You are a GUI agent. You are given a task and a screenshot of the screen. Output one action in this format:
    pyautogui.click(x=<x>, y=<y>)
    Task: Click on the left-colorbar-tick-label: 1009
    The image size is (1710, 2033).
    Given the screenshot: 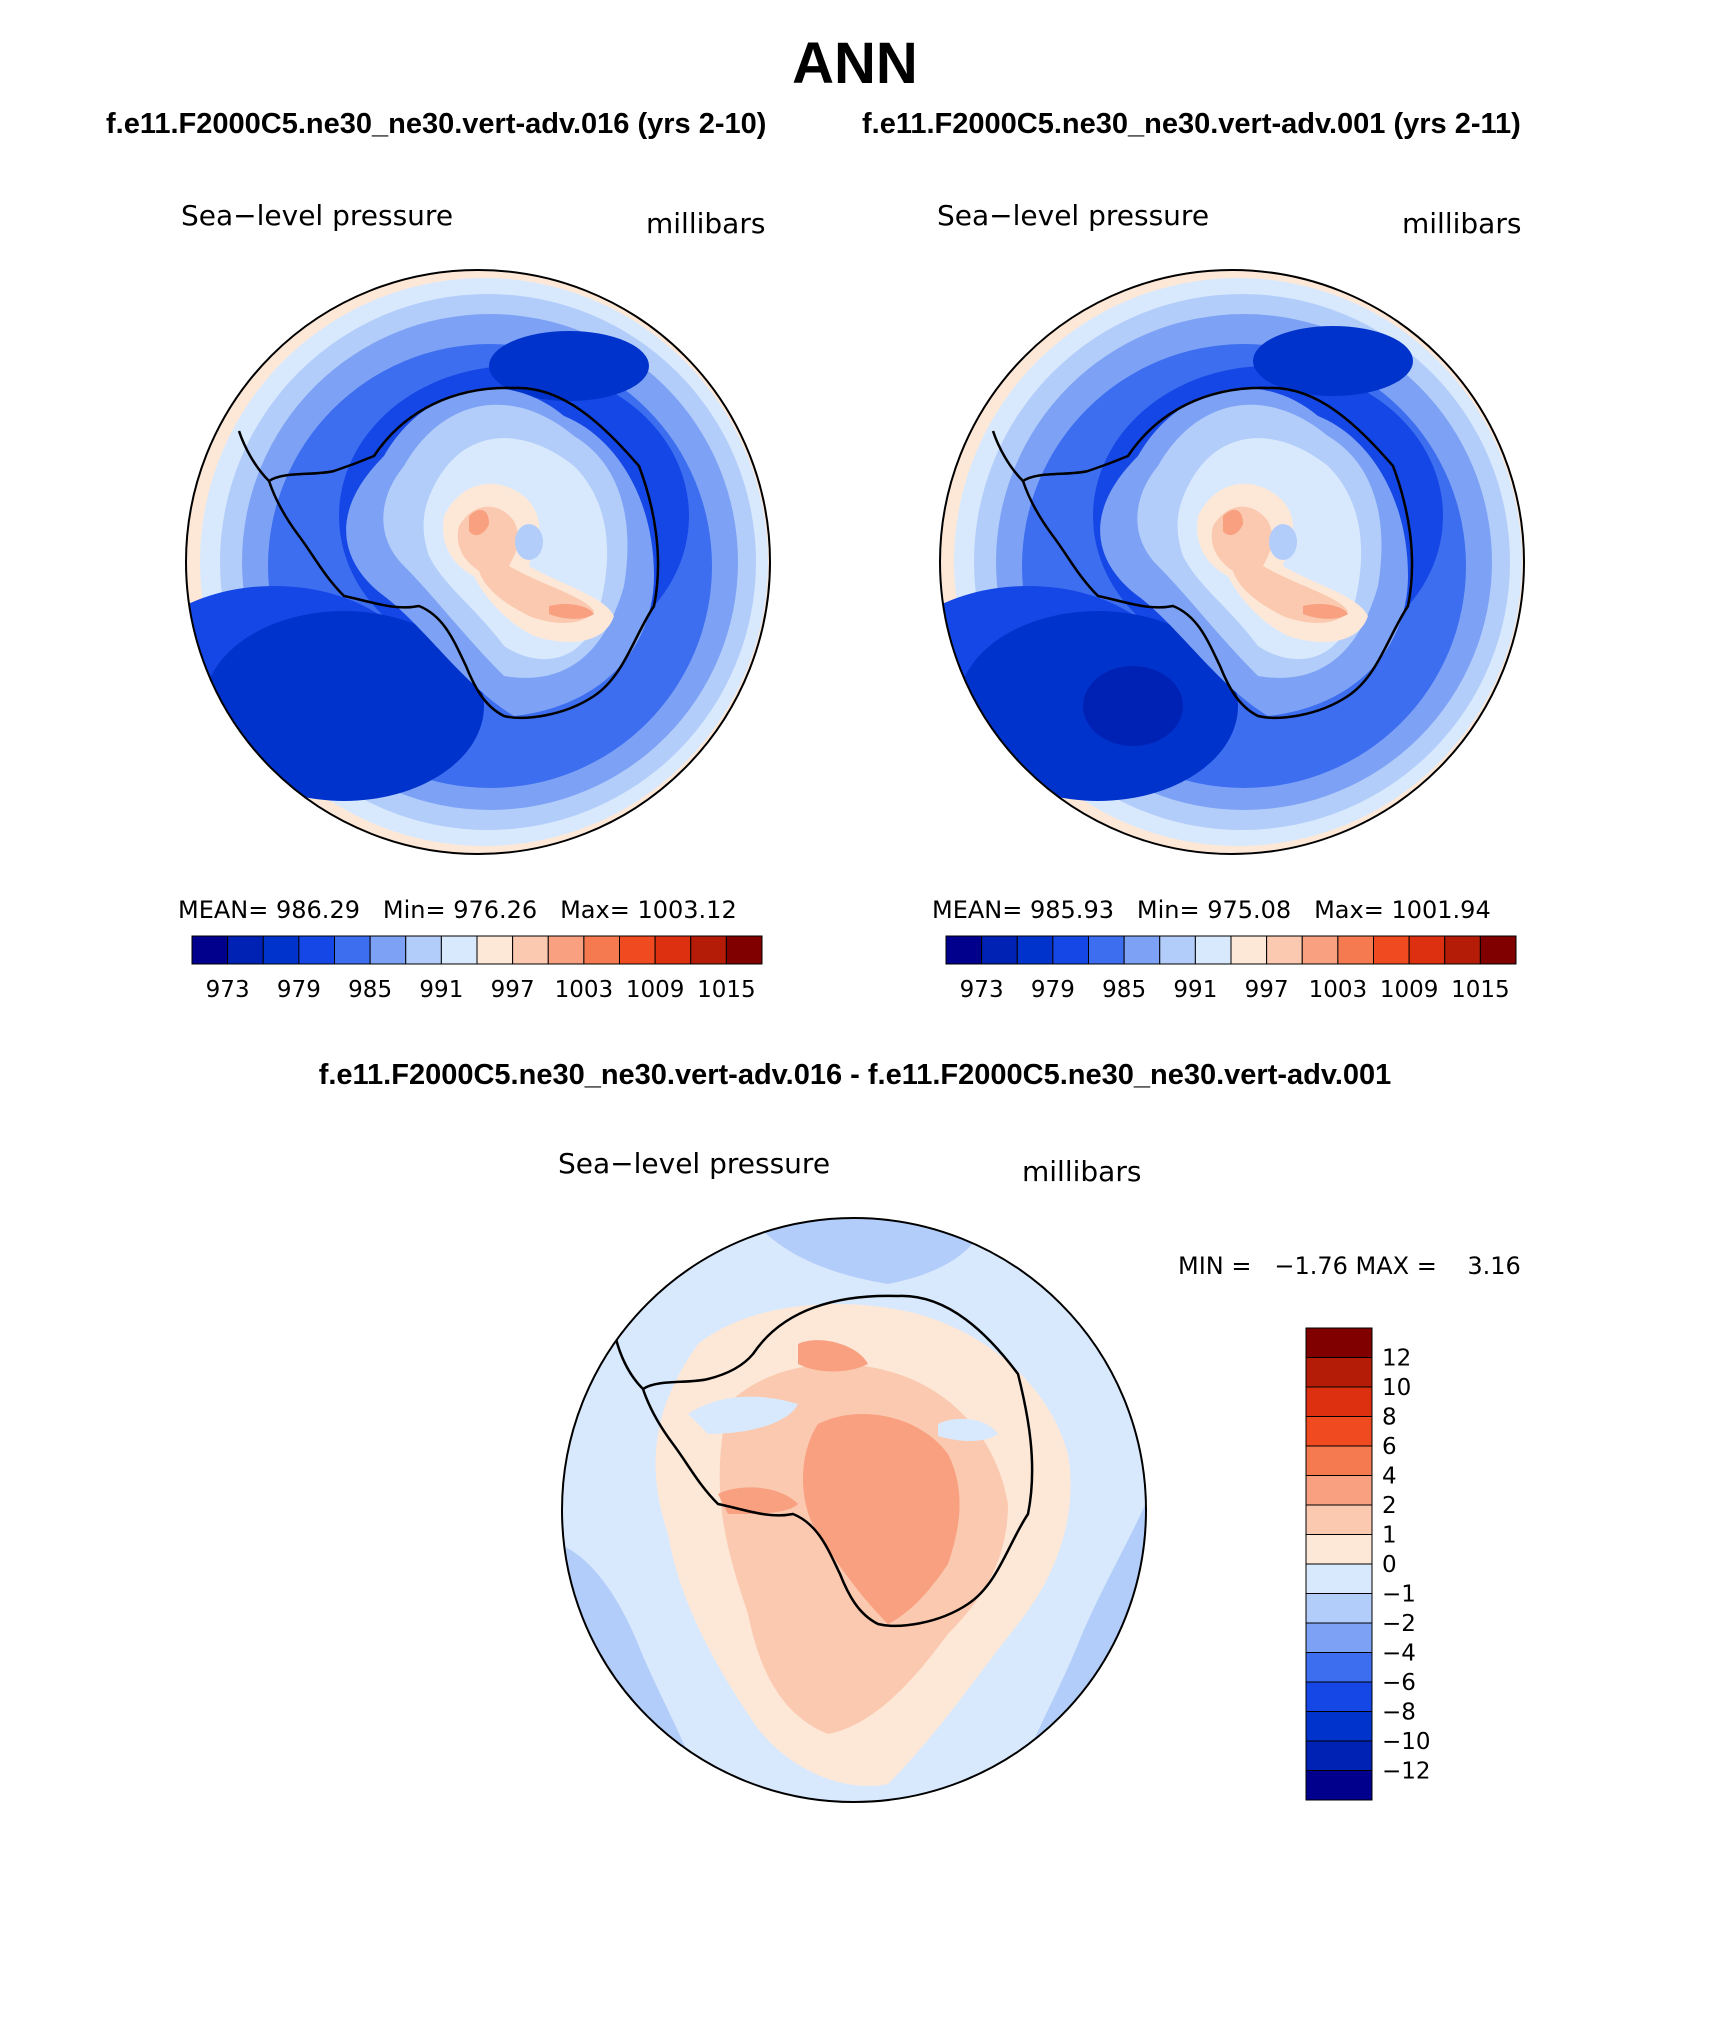 What is the action you would take?
    pyautogui.click(x=655, y=990)
    